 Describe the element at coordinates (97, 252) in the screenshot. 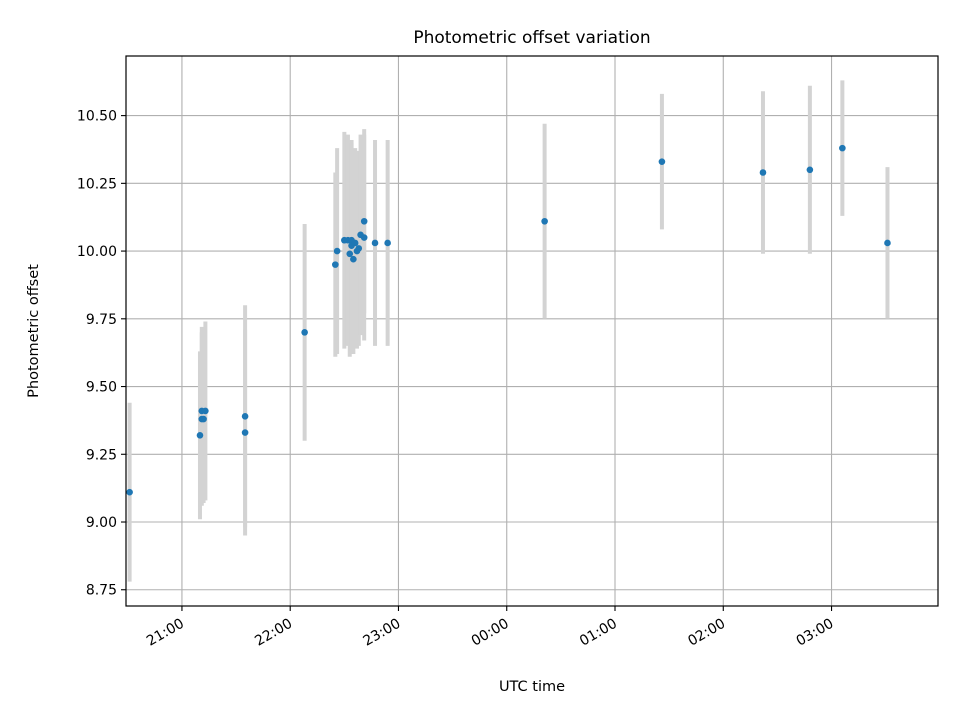

I see `y-tick-label: 10.00` at that location.